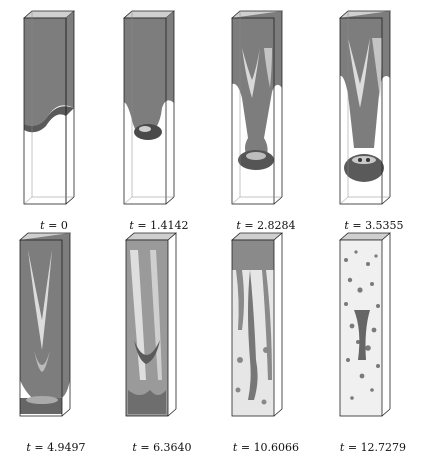 This screenshot has width=424, height=465. I want to click on time-label-4: t = 3.5355, so click(374, 225).